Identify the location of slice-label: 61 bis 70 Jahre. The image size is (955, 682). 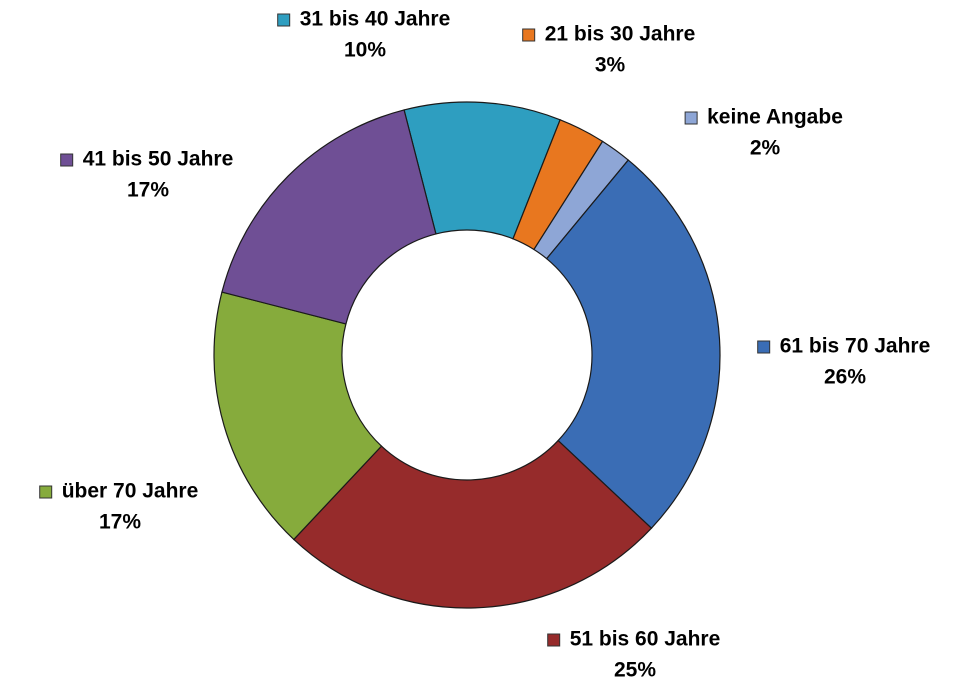
(855, 346).